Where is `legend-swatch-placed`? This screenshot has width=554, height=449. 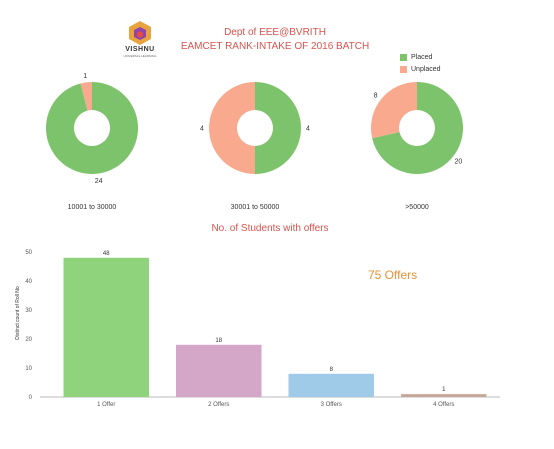
legend-swatch-placed is located at coordinates (403, 57).